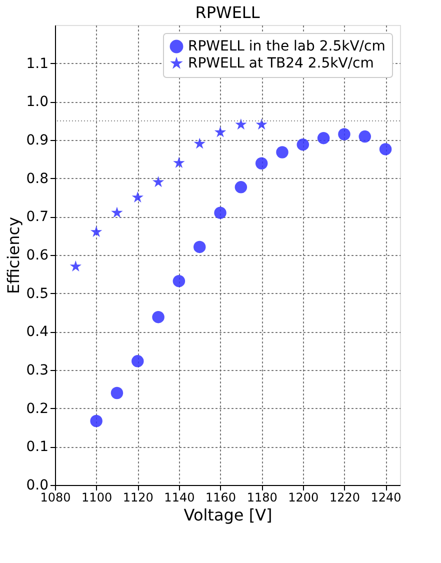 The height and width of the screenshot is (563, 441). What do you see at coordinates (55, 497) in the screenshot?
I see `x-tick-label: 1080` at bounding box center [55, 497].